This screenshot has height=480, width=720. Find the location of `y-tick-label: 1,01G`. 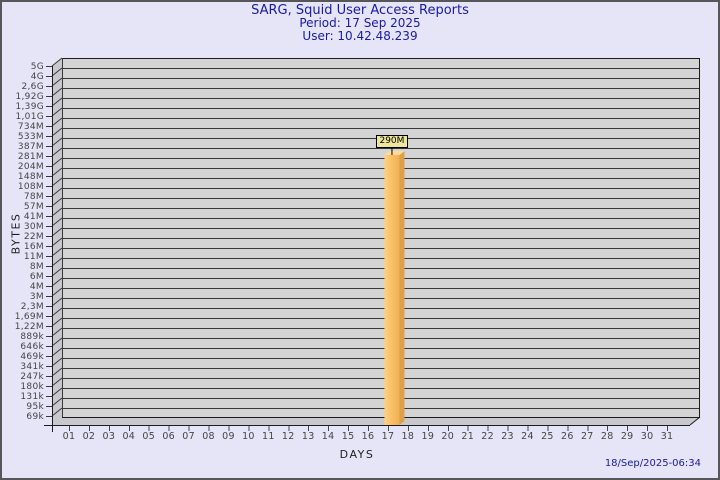

y-tick-label: 1,01G is located at coordinates (29, 117).